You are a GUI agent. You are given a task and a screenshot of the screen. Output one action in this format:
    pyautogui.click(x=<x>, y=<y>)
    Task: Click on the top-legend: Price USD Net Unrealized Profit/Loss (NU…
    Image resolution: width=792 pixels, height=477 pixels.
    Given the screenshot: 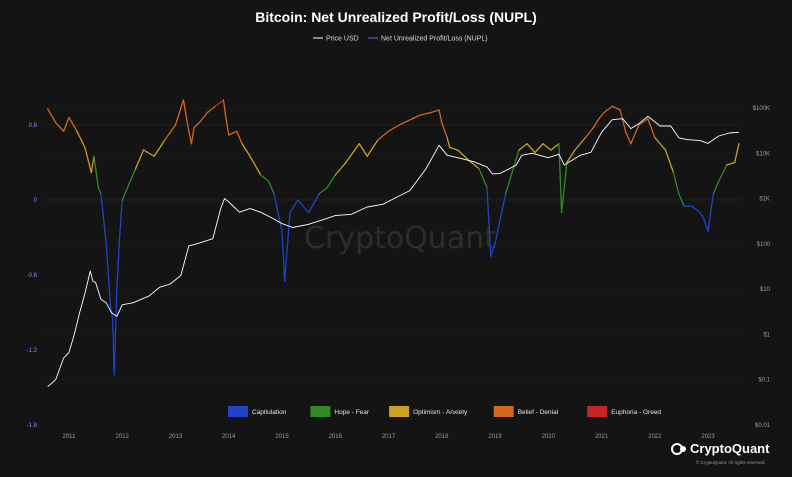 What is the action you would take?
    pyautogui.click(x=400, y=39)
    